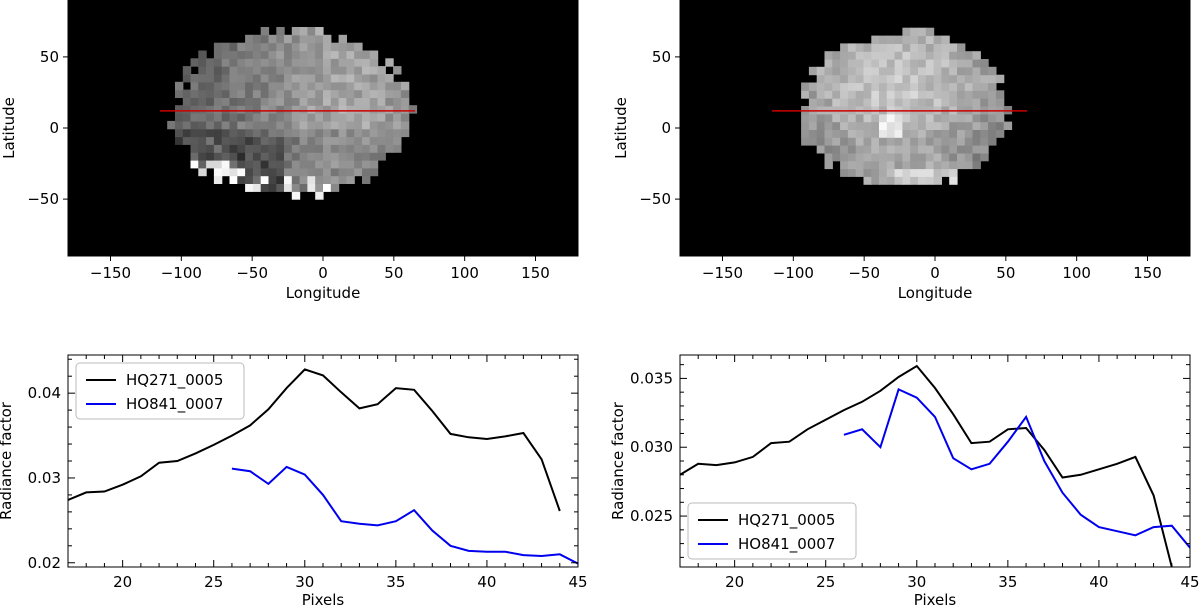  Describe the element at coordinates (825, 582) in the screenshot. I see `x-tick-label: 25` at that location.